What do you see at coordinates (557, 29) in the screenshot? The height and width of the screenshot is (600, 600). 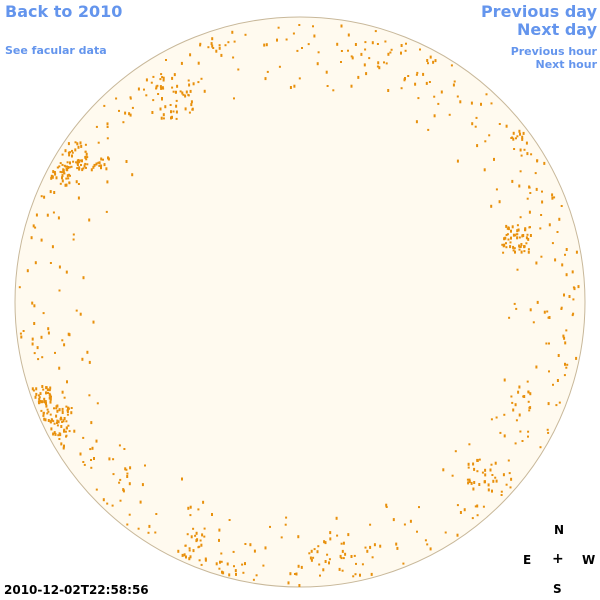 I see `next-day-link: Next day` at bounding box center [557, 29].